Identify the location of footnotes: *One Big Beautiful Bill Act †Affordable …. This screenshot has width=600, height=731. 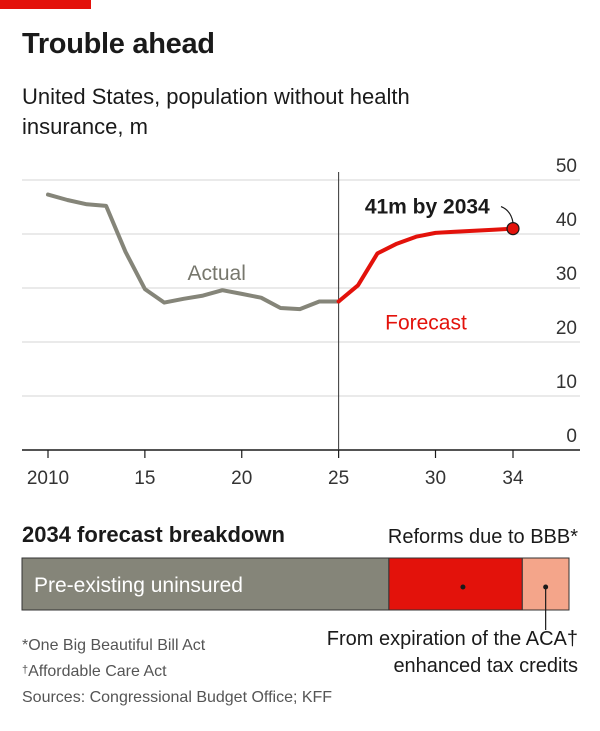
(177, 672).